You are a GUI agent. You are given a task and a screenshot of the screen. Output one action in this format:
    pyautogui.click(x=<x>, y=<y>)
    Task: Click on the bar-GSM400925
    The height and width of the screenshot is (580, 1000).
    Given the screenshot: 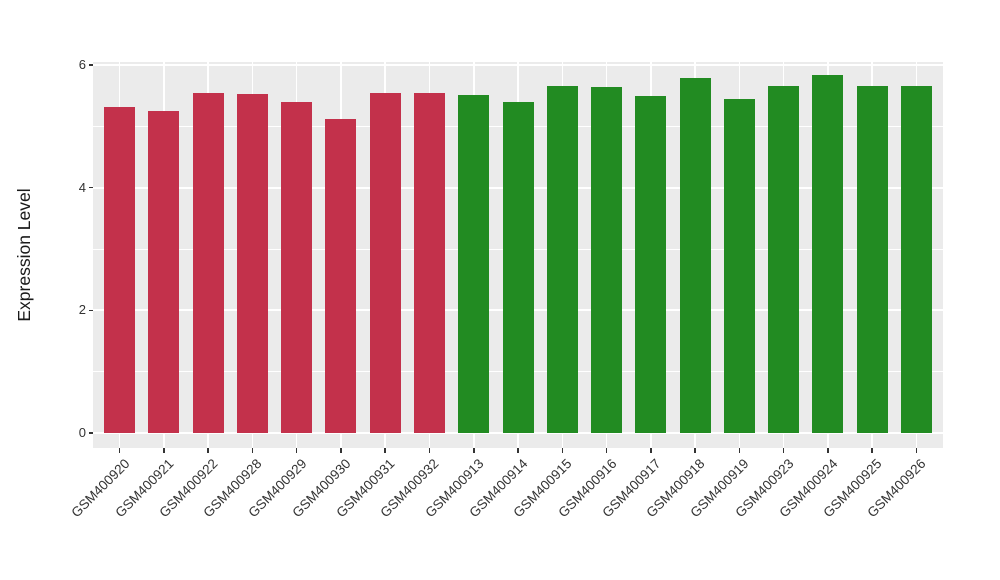 What is the action you would take?
    pyautogui.click(x=872, y=259)
    